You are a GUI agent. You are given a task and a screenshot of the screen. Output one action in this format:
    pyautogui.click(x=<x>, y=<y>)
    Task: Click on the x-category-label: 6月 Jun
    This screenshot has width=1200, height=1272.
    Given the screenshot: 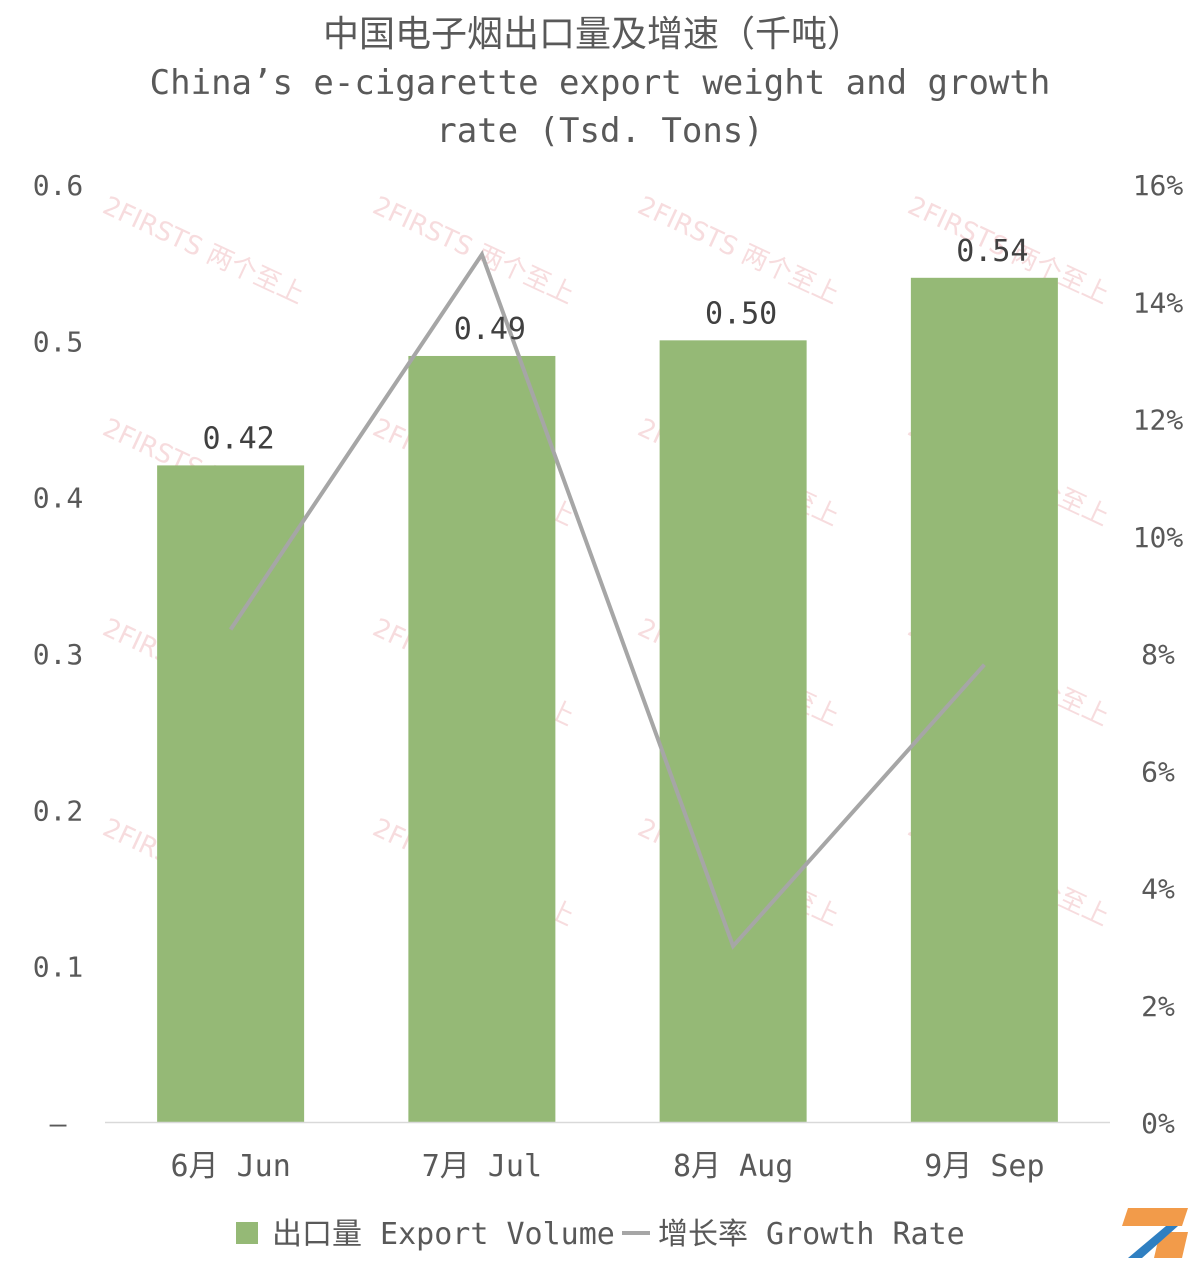 What is the action you would take?
    pyautogui.click(x=230, y=1166)
    